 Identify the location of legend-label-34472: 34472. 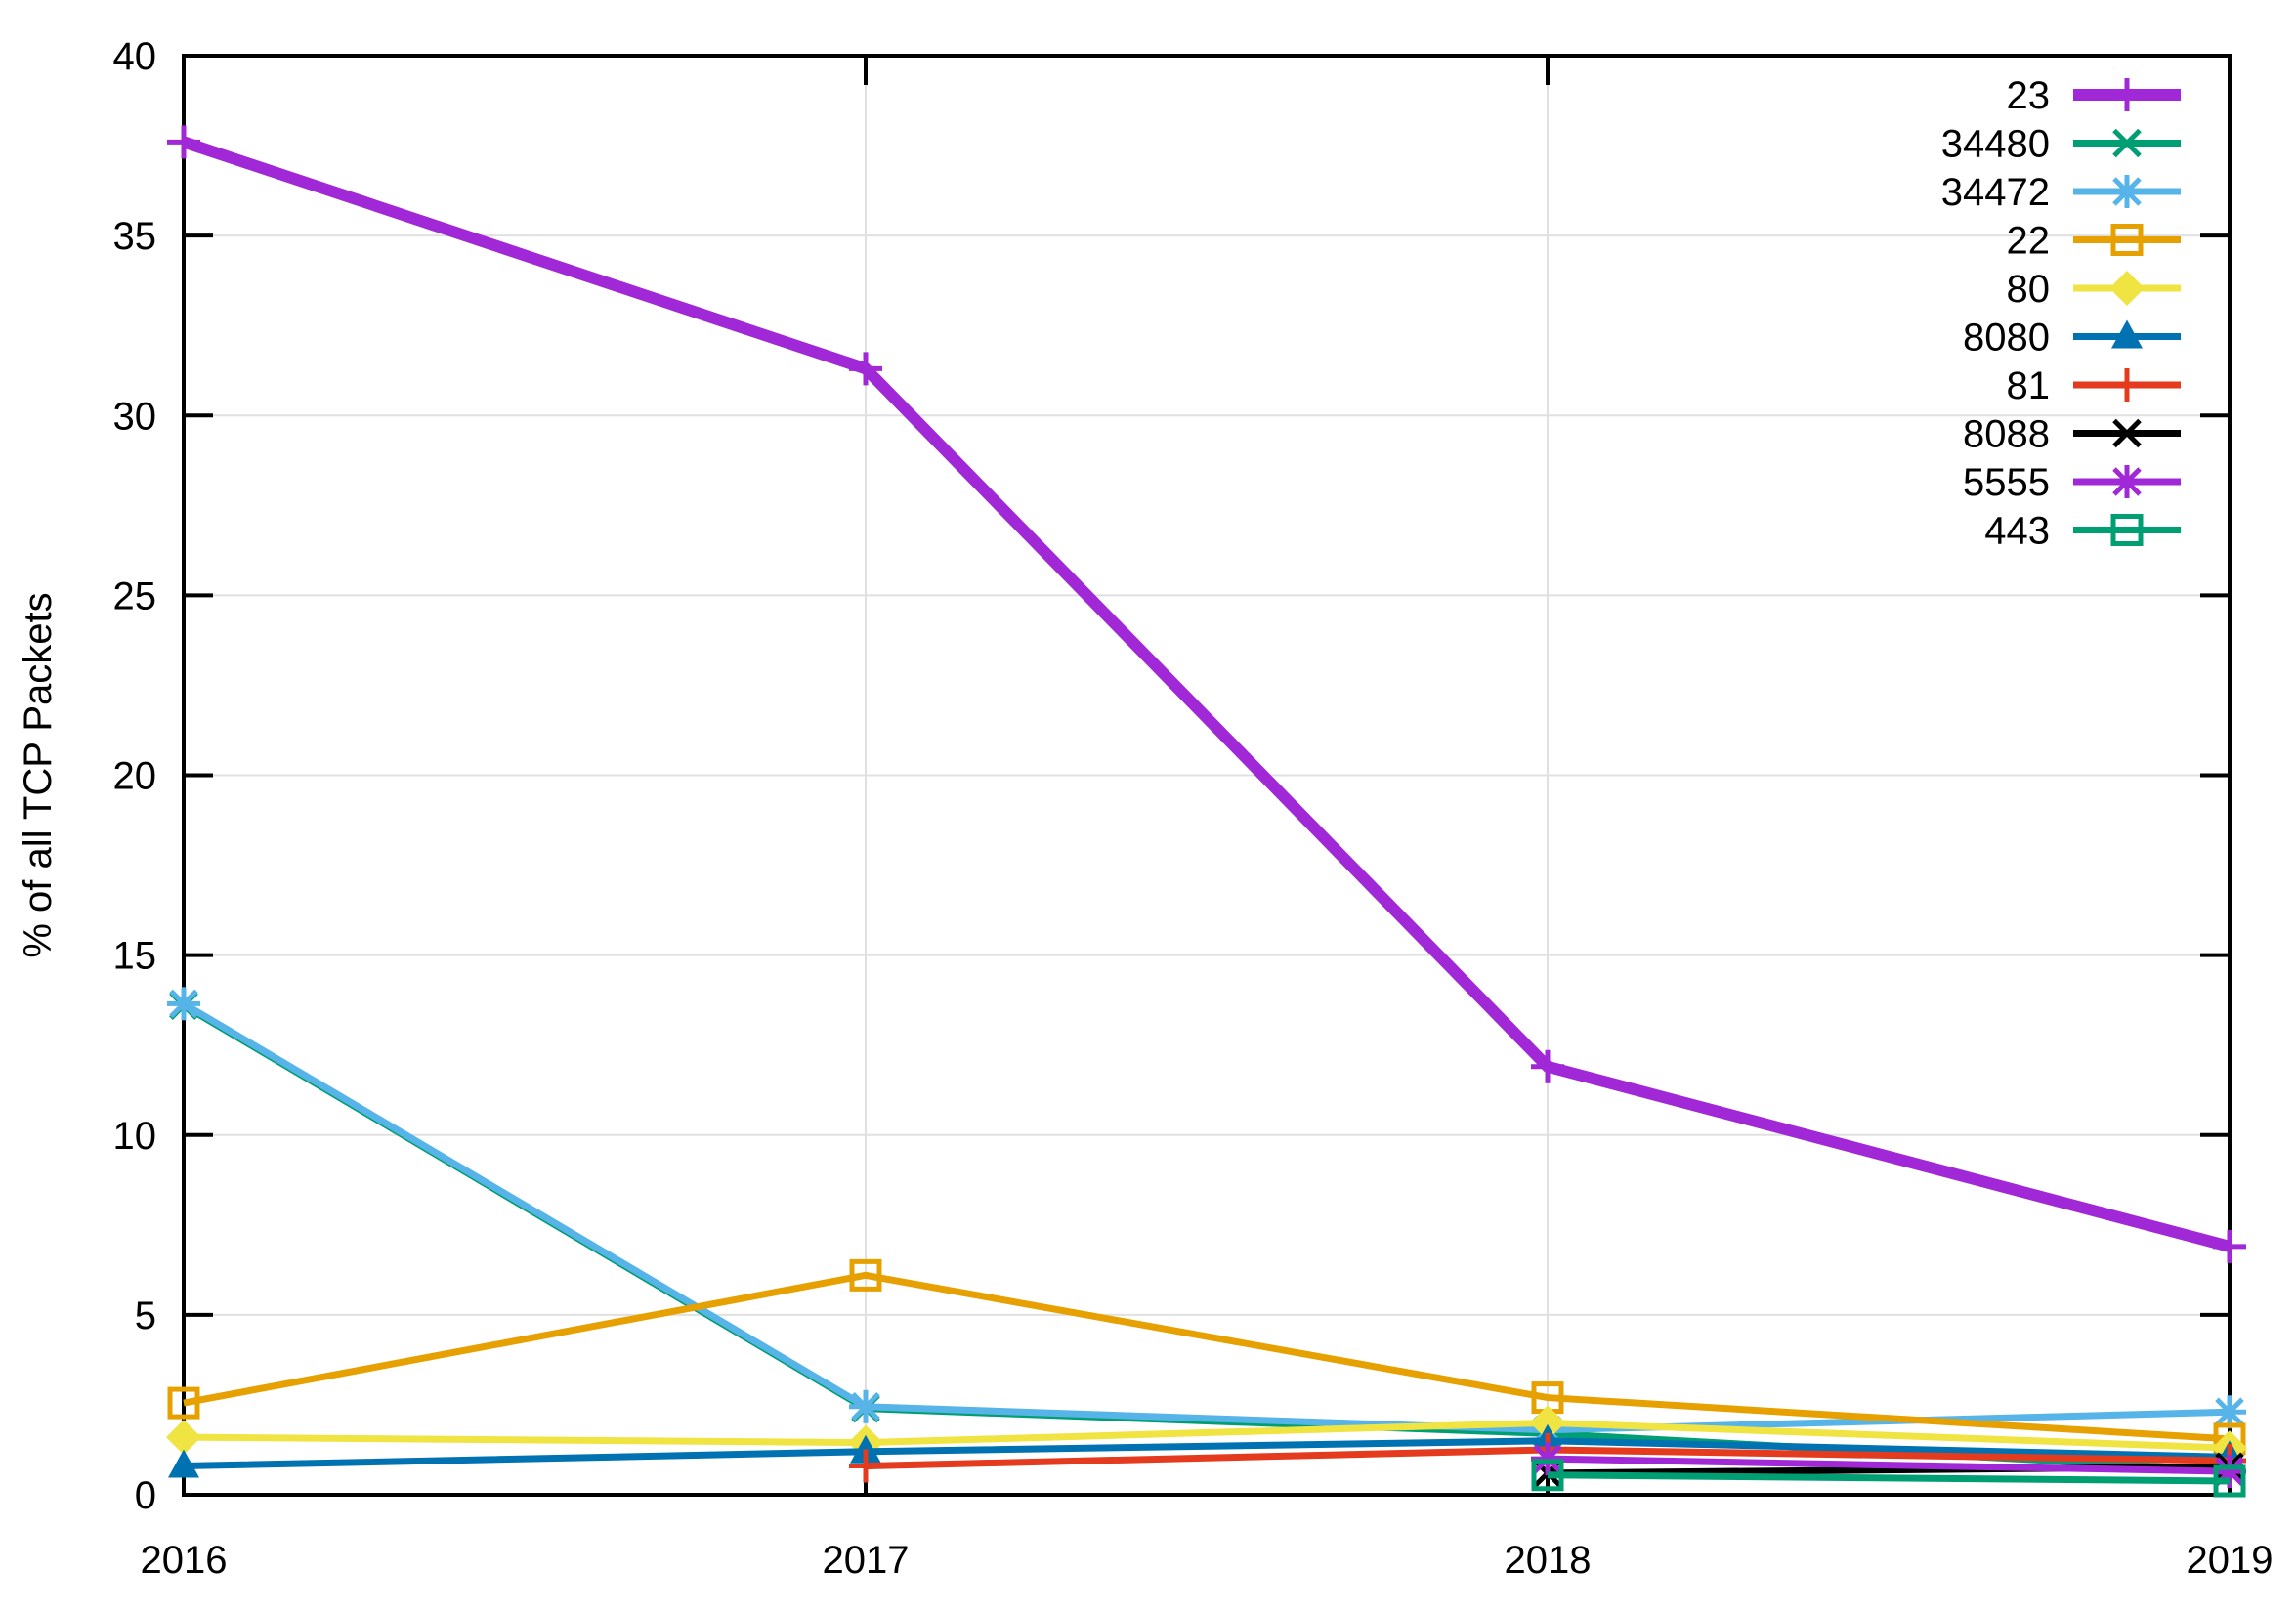
(1996, 192).